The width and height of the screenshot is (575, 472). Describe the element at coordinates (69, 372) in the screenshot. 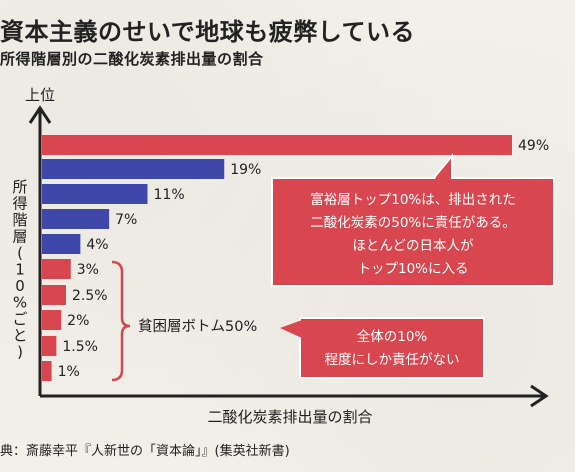

I see `bar-value-label-10: 1%` at that location.